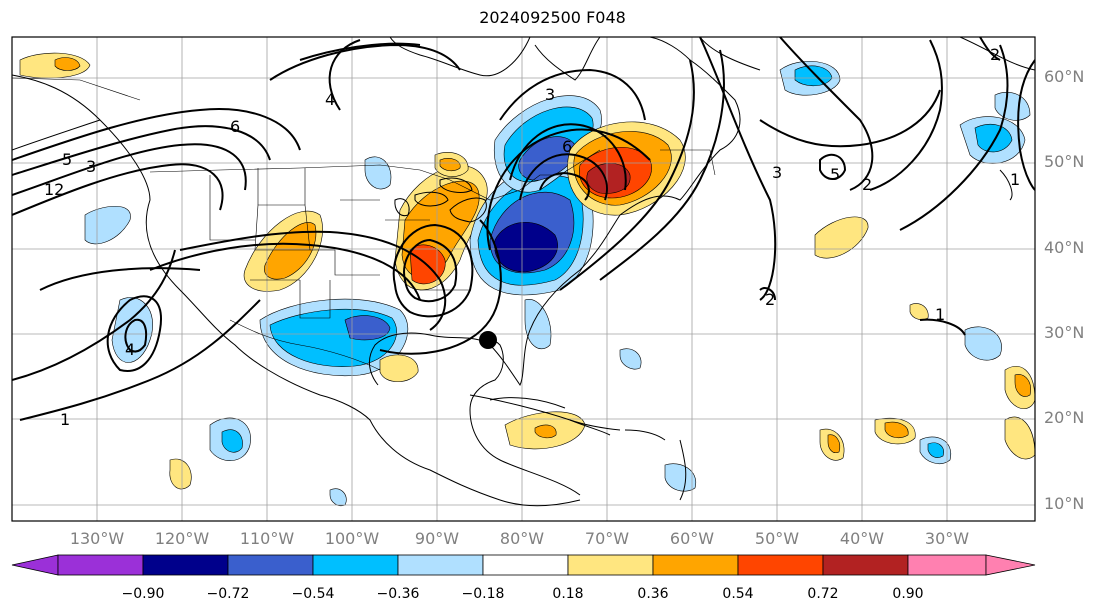  Describe the element at coordinates (267, 538) in the screenshot. I see `lon-label: 110°W` at that location.